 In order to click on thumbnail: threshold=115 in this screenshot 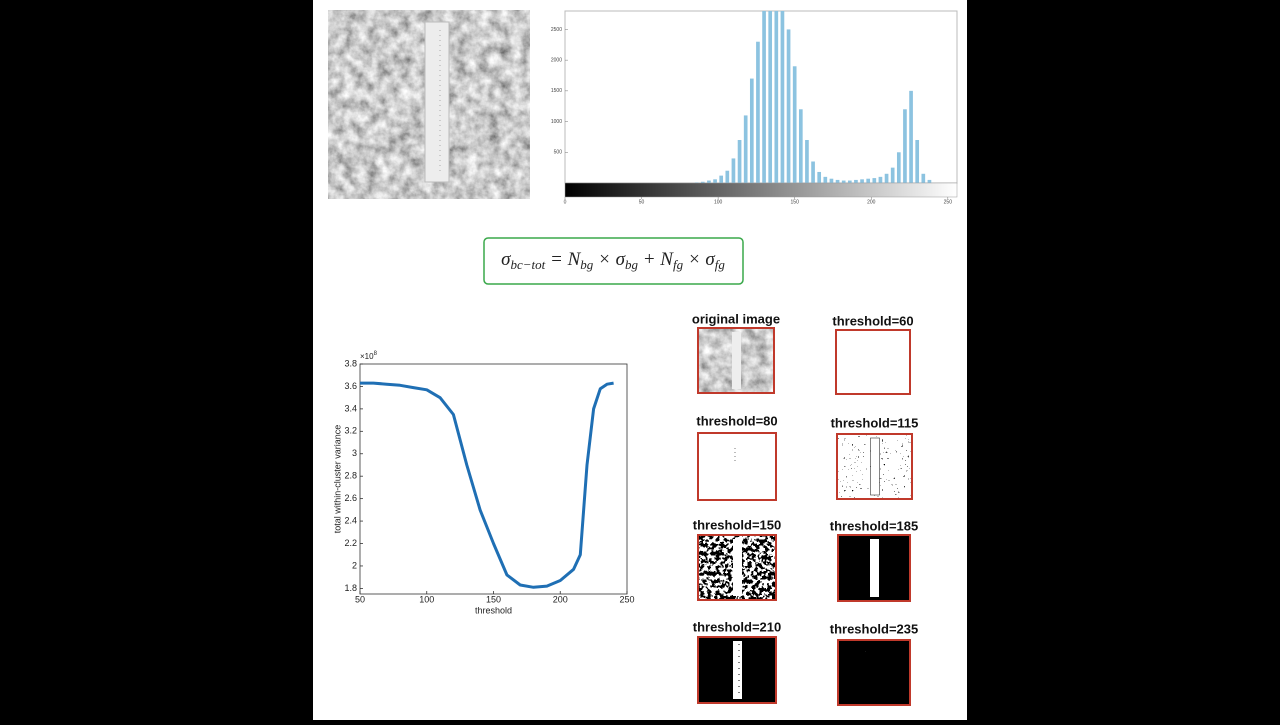, I will do `click(874, 457)`.